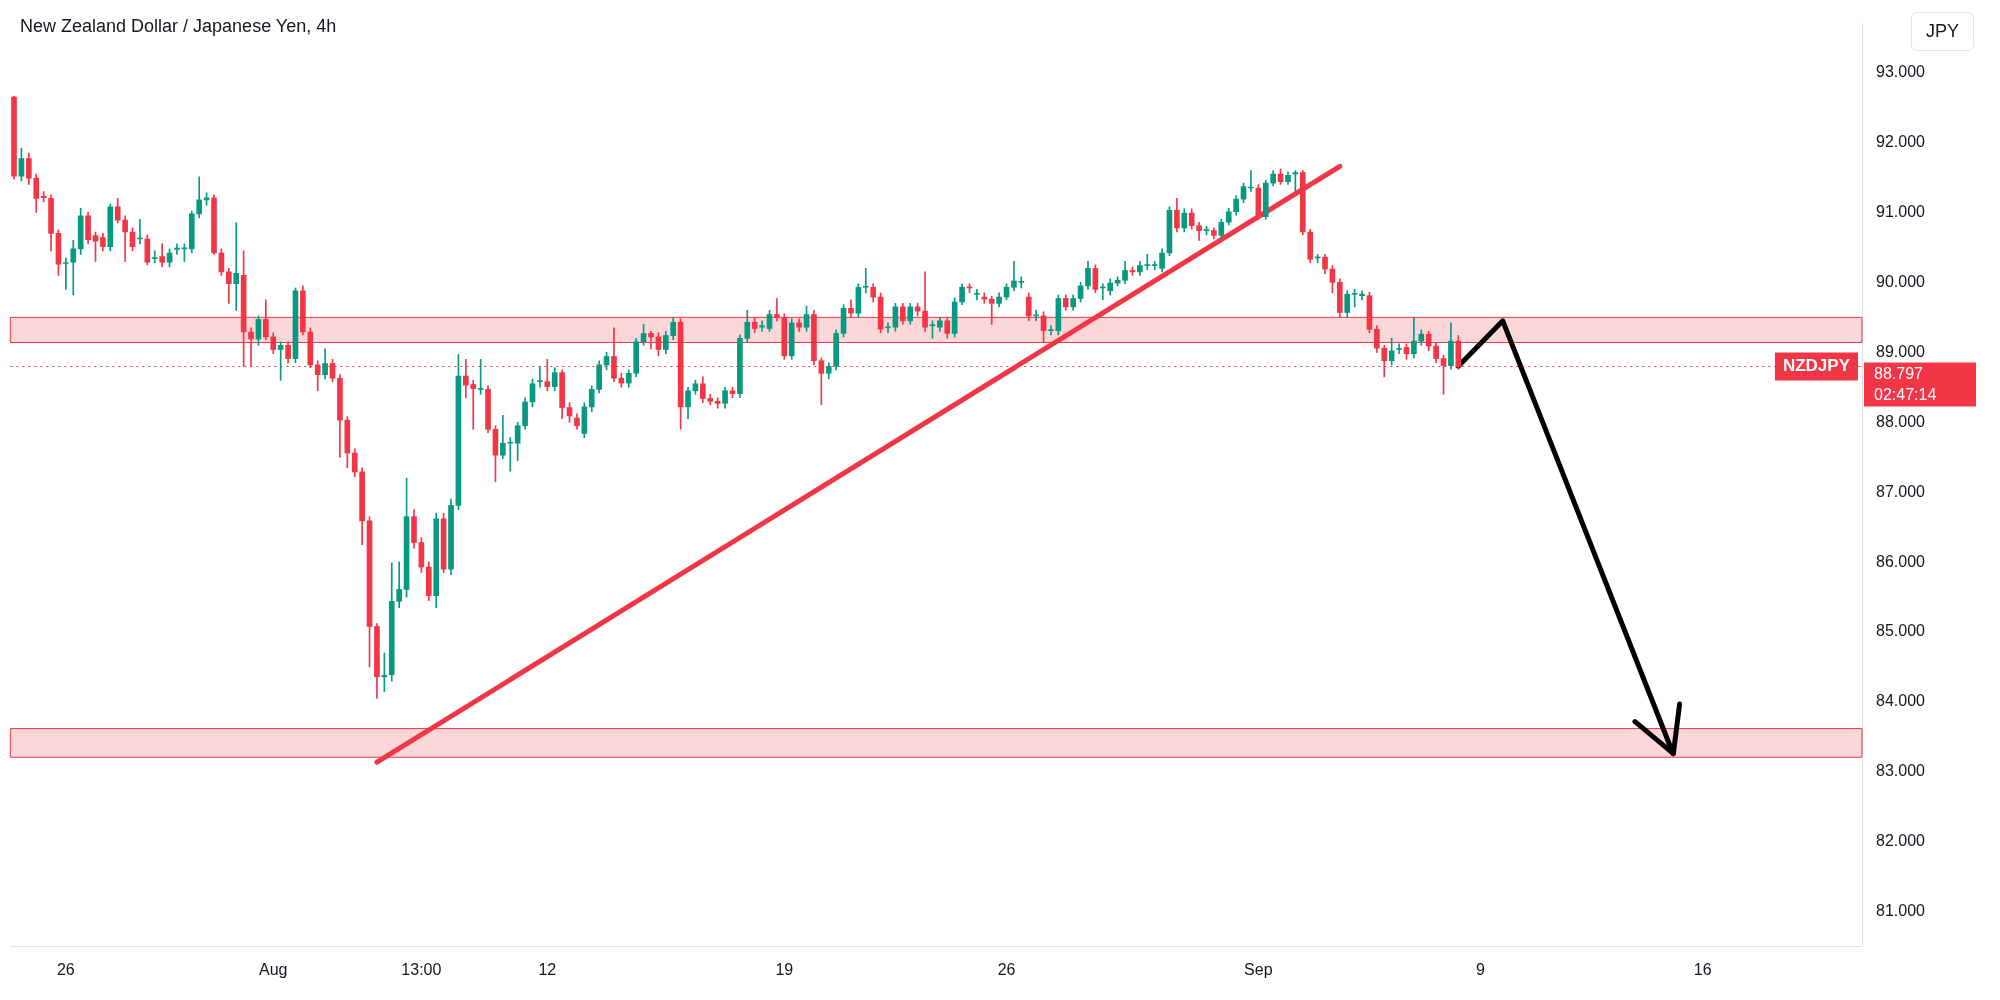 The width and height of the screenshot is (2000, 1000). I want to click on y-tick-label: 85.000, so click(1901, 631).